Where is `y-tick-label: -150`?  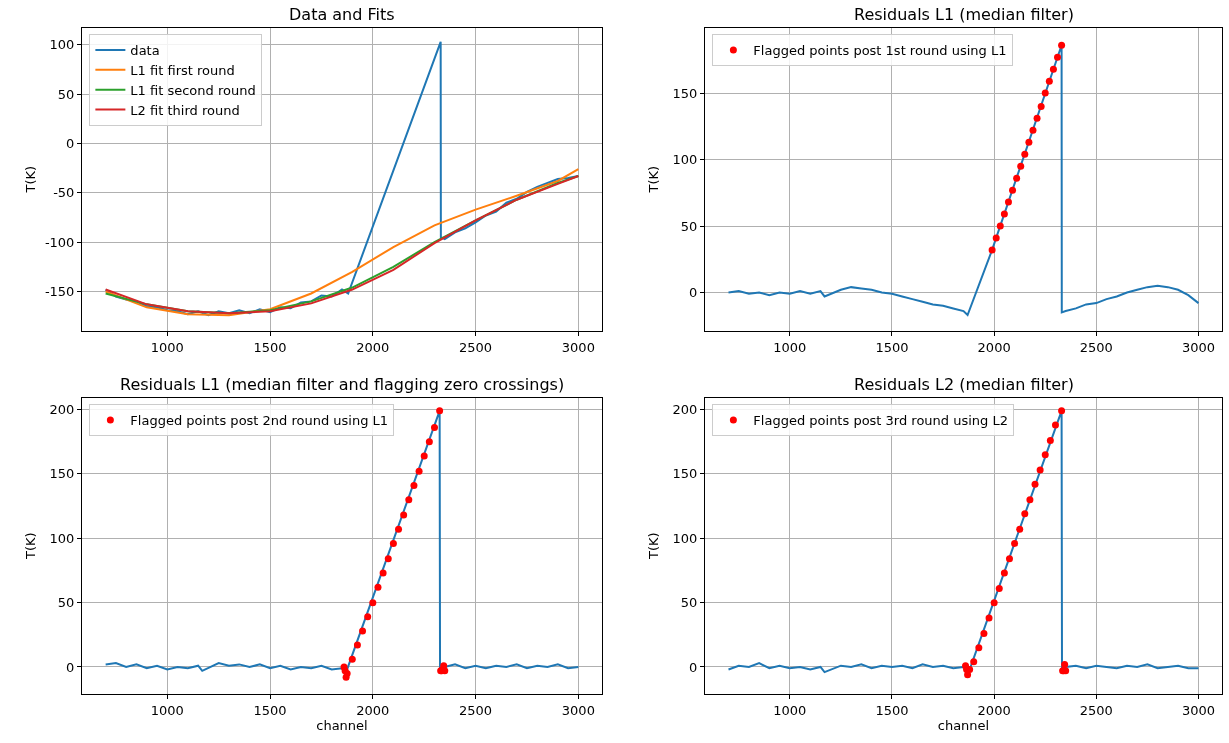
y-tick-label: -150 is located at coordinates (59, 292).